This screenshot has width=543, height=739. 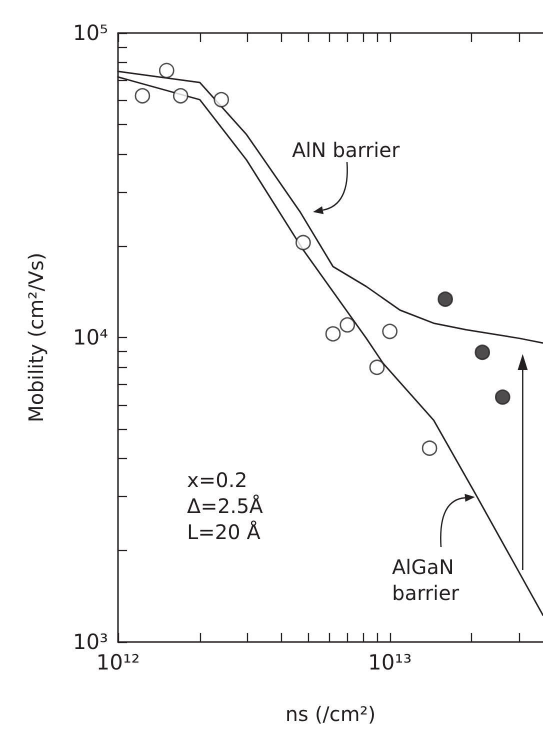 What do you see at coordinates (90, 338) in the screenshot?
I see `y-tick-label: 10⁴` at bounding box center [90, 338].